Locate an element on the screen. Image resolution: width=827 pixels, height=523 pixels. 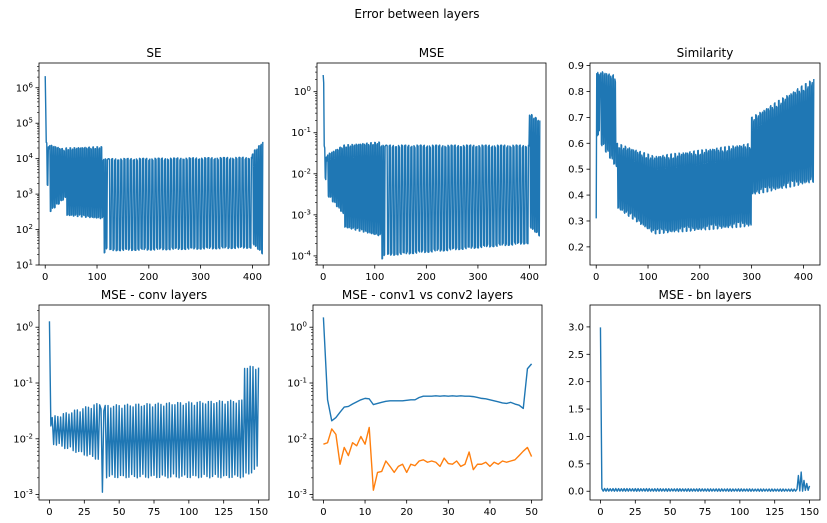
y-tick-label: 0.7 is located at coordinates (576, 118).